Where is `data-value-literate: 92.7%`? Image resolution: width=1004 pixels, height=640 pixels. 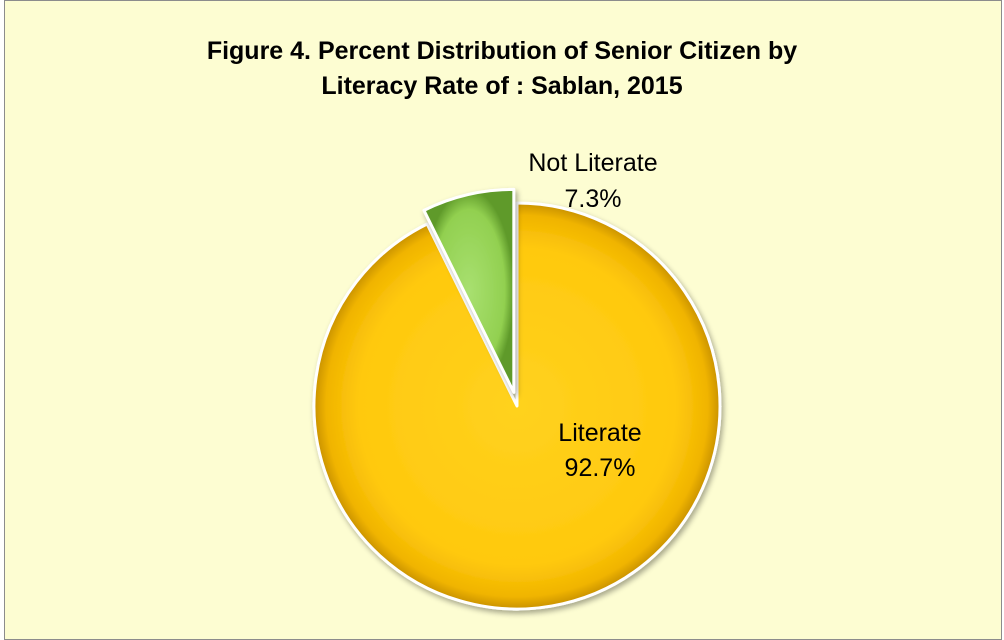
data-value-literate: 92.7% is located at coordinates (600, 468).